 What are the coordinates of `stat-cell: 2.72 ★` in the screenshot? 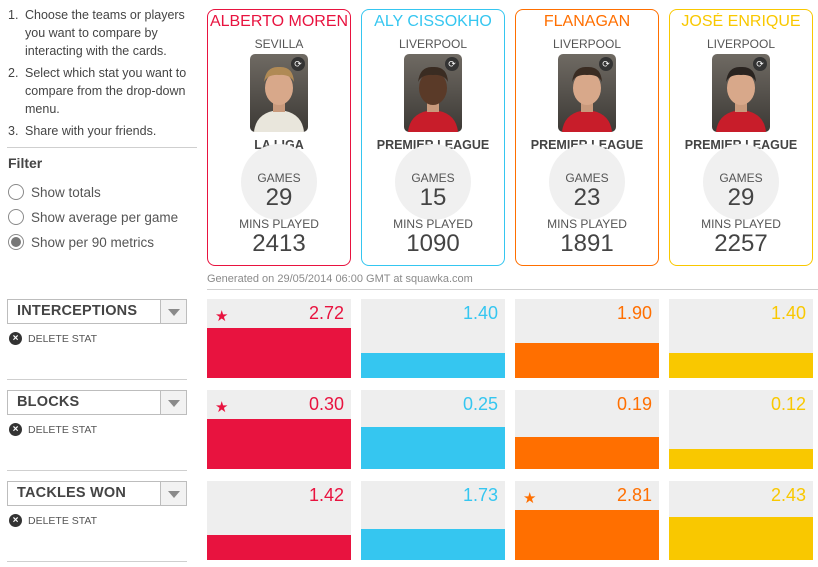 It's located at (279, 338).